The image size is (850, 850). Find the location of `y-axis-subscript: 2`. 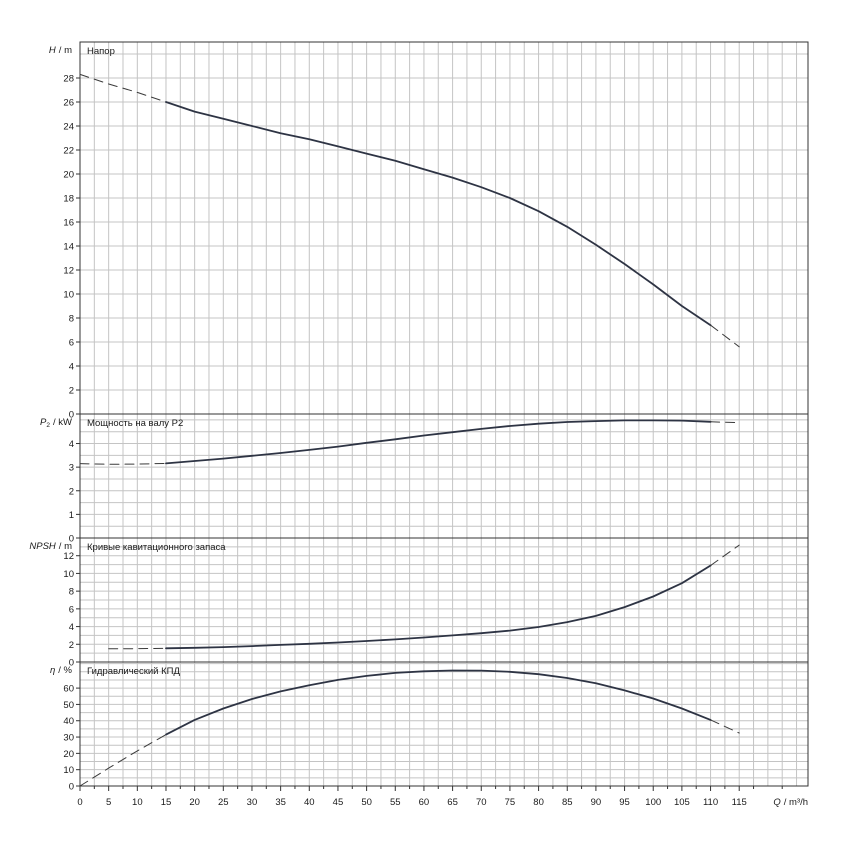

y-axis-subscript: 2 is located at coordinates (48, 425).